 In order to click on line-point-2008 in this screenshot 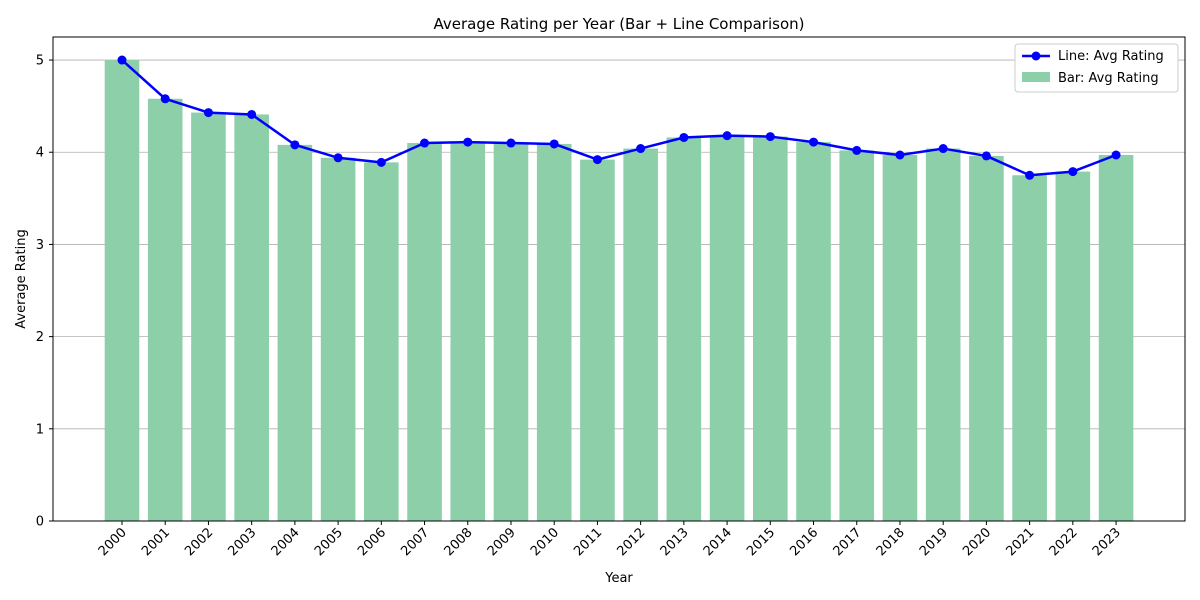, I will do `click(468, 142)`.